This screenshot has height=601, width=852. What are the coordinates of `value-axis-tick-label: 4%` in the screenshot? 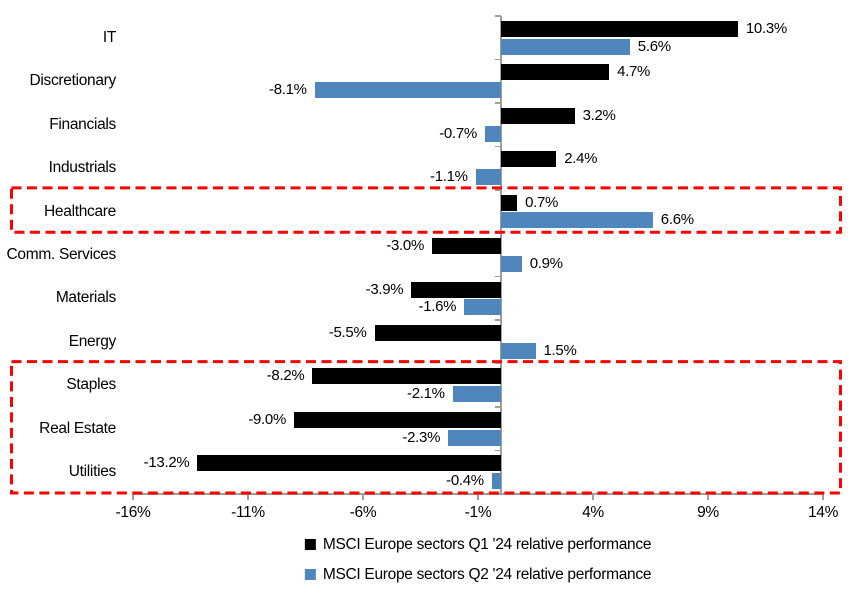 It's located at (593, 512).